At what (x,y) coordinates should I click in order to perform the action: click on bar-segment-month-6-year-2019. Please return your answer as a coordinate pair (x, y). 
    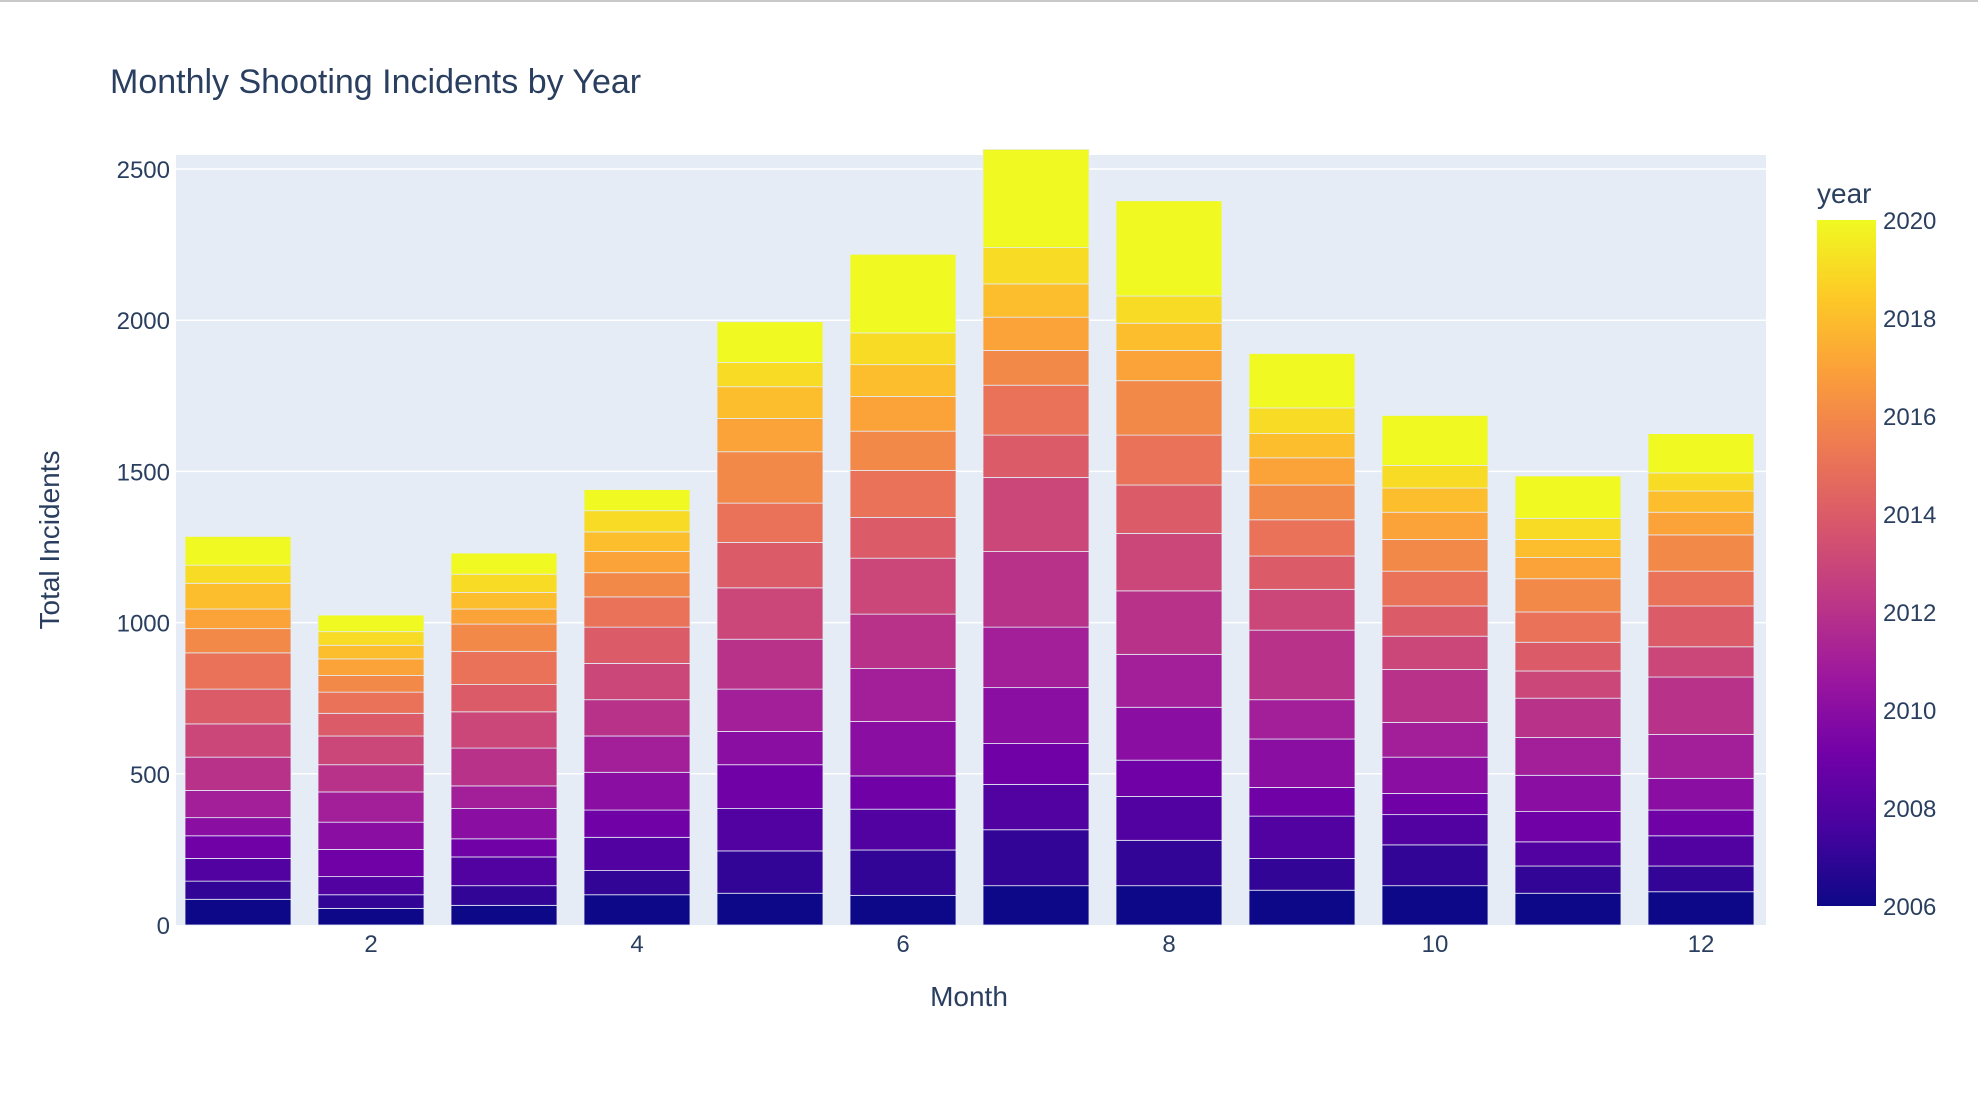
    Looking at the image, I should click on (903, 349).